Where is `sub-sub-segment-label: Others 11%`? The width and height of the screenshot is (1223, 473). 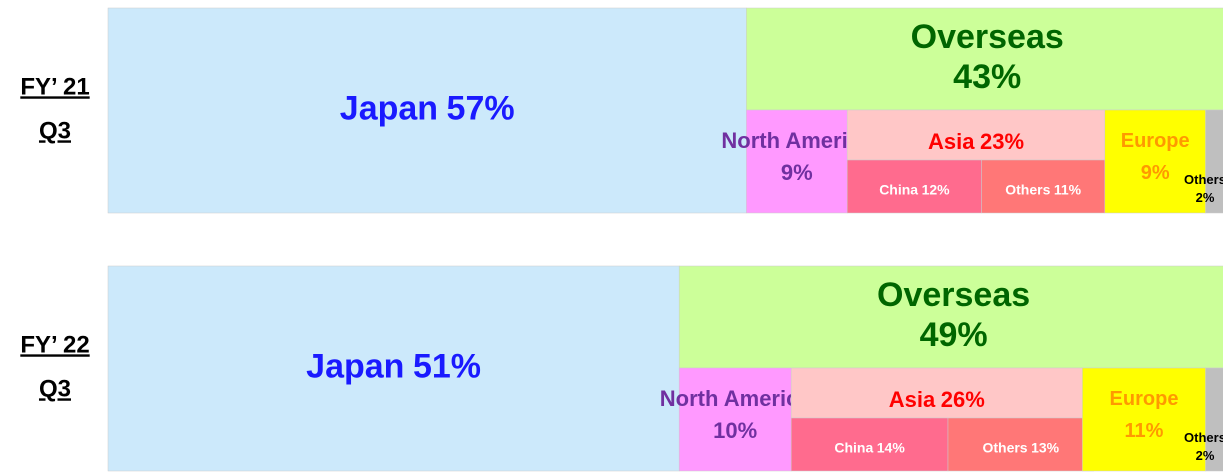 sub-sub-segment-label: Others 11% is located at coordinates (1043, 189).